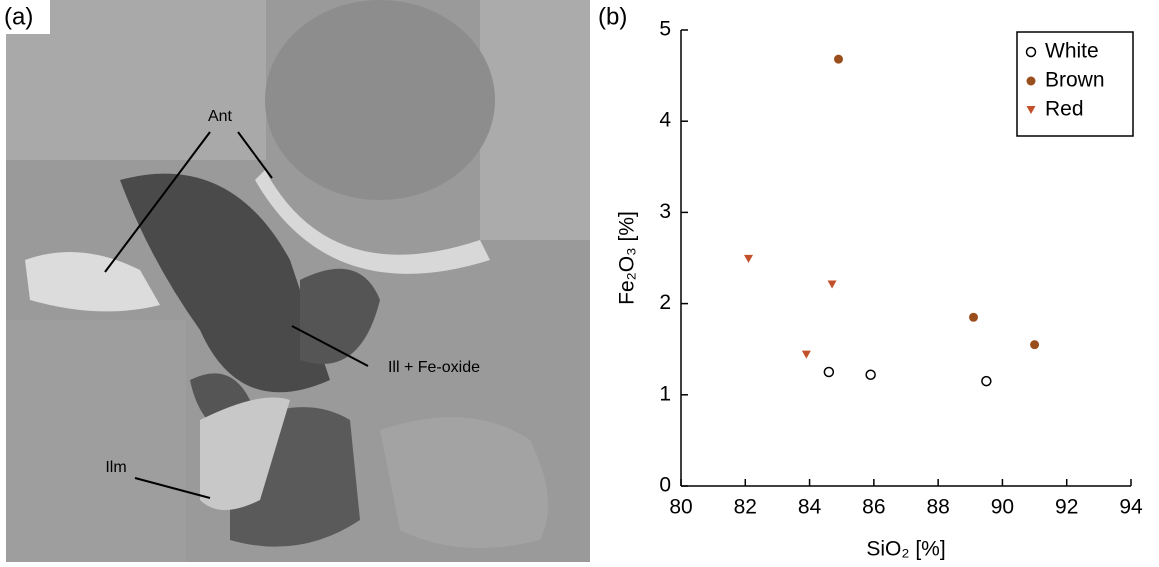 The image size is (1159, 567). What do you see at coordinates (115, 467) in the screenshot?
I see `annotation: Ilm` at bounding box center [115, 467].